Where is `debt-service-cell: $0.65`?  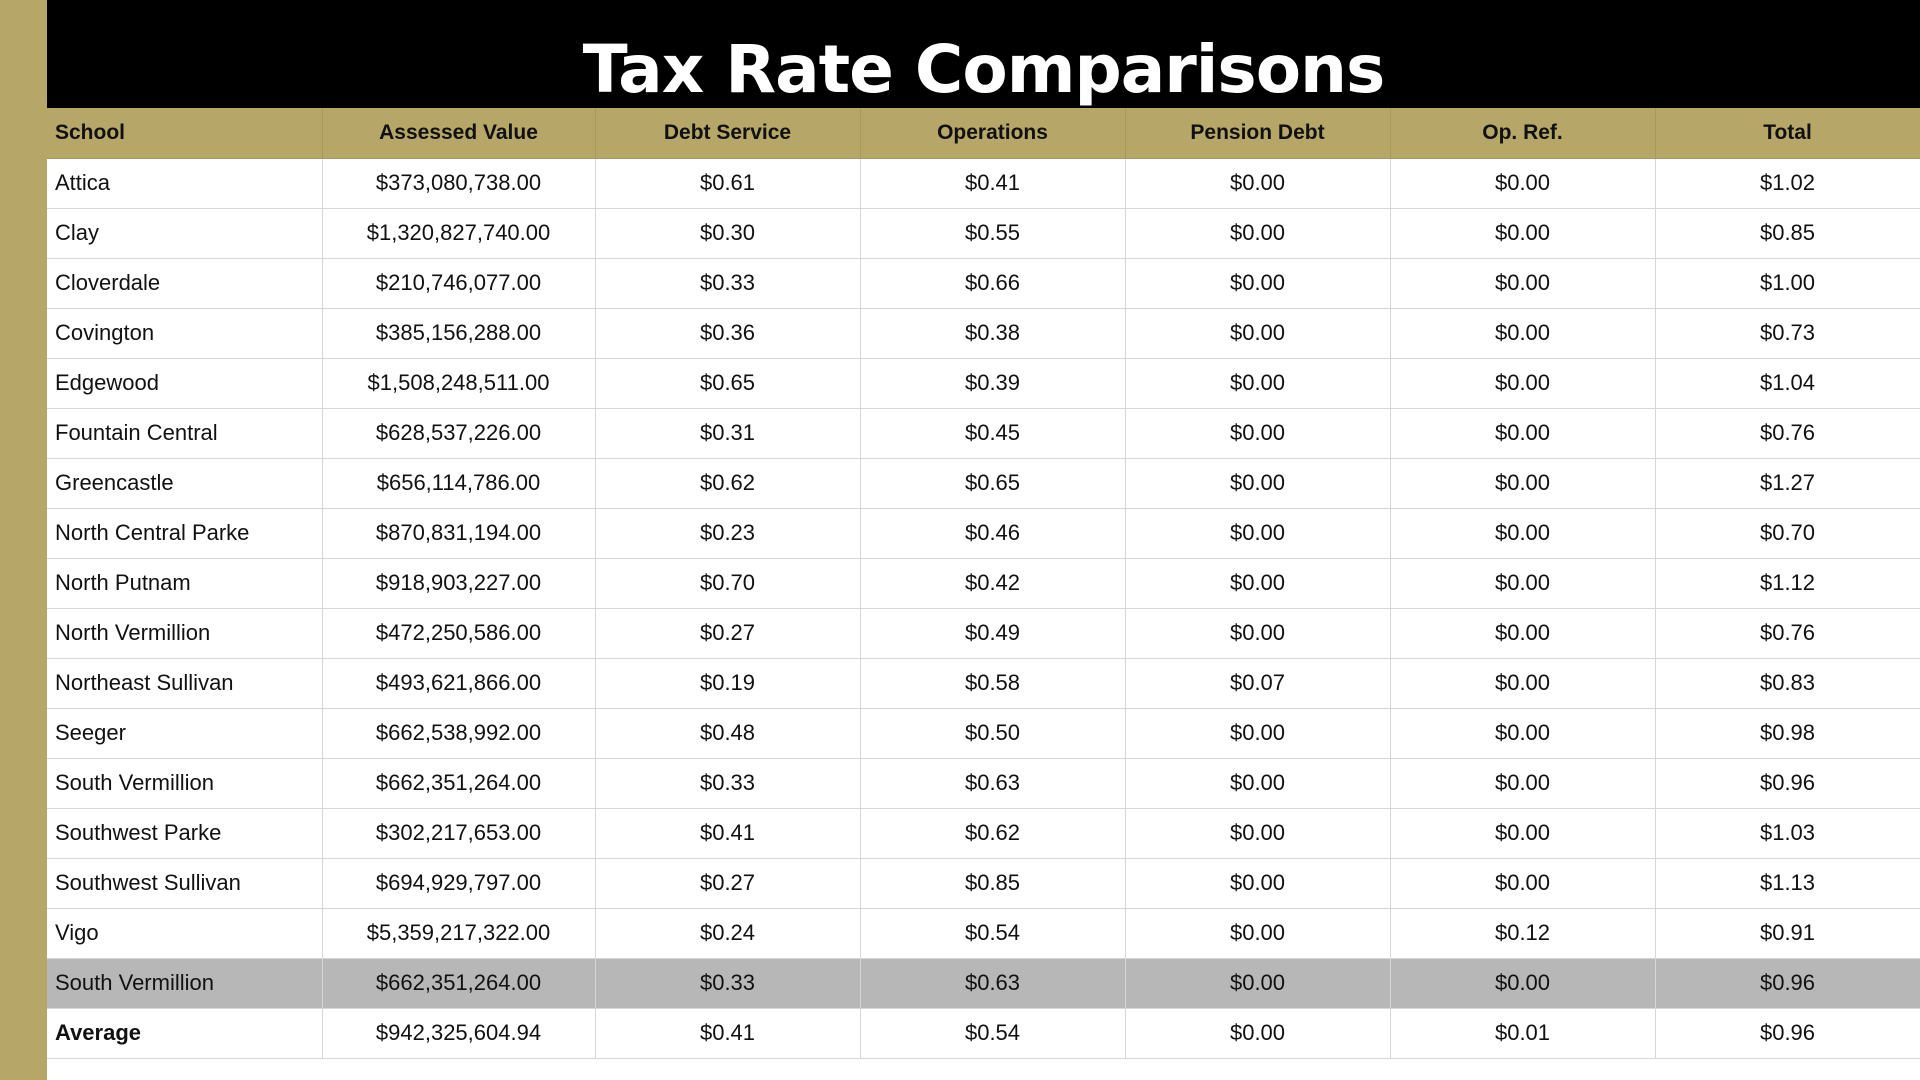
debt-service-cell: $0.65 is located at coordinates (728, 383).